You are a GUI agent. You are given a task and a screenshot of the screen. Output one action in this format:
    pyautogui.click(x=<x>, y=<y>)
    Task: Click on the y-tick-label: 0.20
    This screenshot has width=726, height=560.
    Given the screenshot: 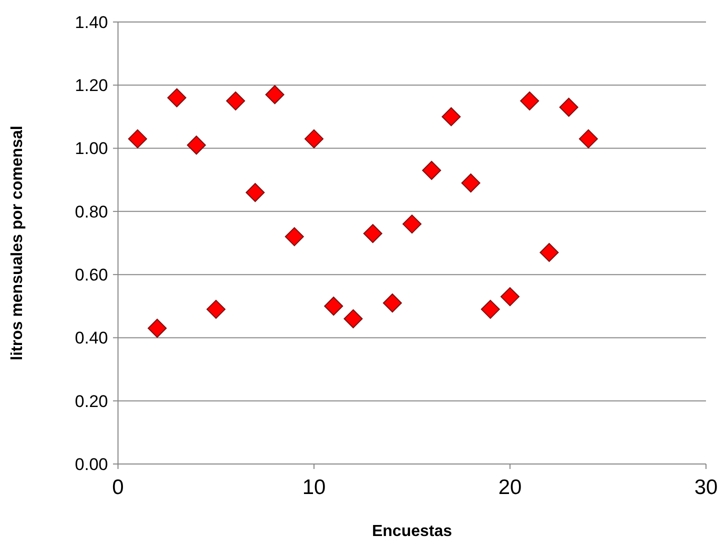 What is the action you would take?
    pyautogui.click(x=91, y=401)
    